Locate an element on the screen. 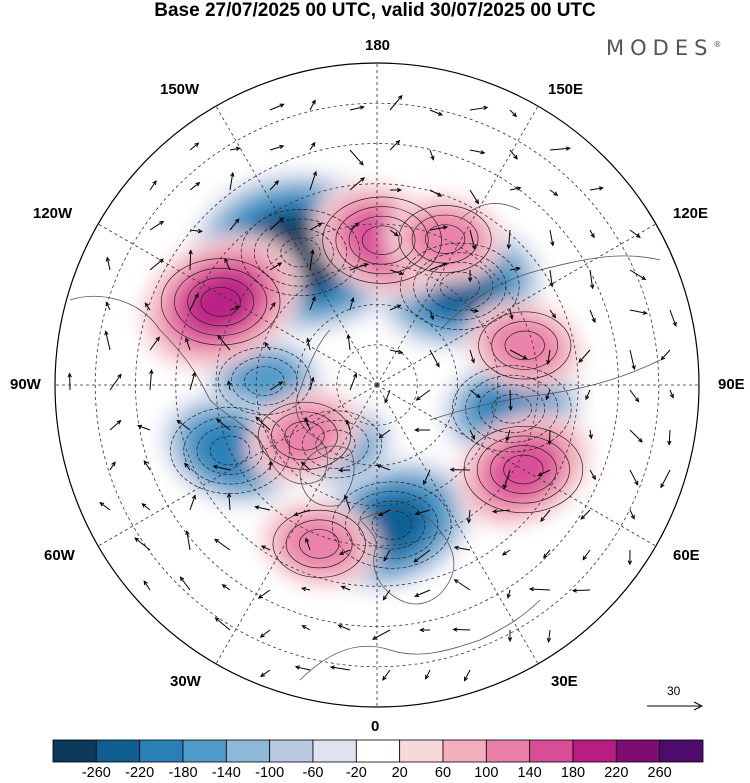 The image size is (750, 783). latitude-circle is located at coordinates (377, 385).